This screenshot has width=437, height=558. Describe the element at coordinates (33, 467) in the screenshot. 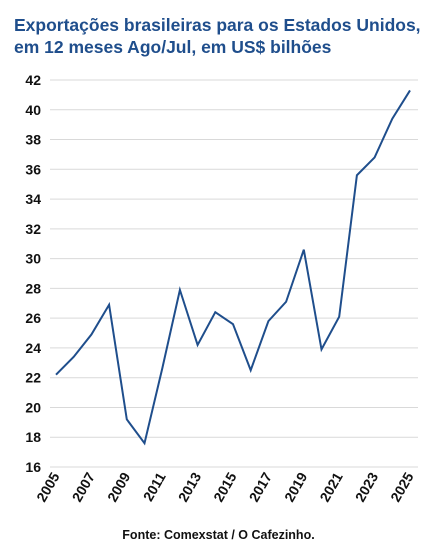

I see `y-tick-label: 16` at that location.